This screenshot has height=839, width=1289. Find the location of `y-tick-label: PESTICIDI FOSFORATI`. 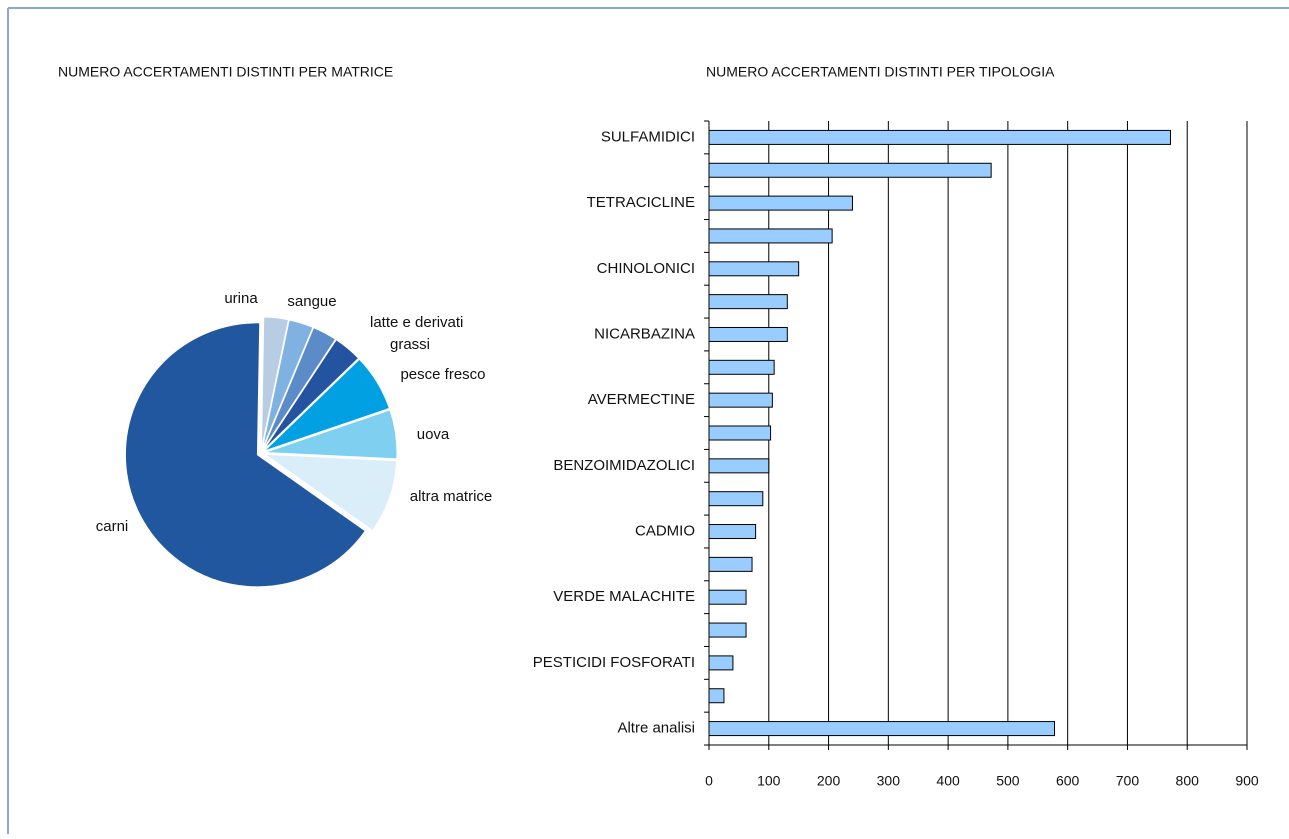

y-tick-label: PESTICIDI FOSFORATI is located at coordinates (614, 662).